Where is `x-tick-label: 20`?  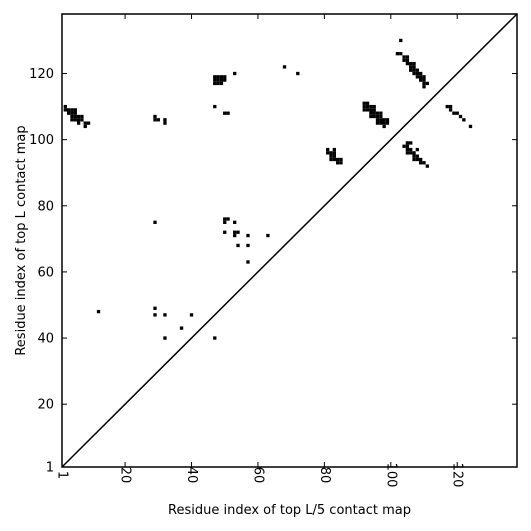 x-tick-label: 20 is located at coordinates (125, 475).